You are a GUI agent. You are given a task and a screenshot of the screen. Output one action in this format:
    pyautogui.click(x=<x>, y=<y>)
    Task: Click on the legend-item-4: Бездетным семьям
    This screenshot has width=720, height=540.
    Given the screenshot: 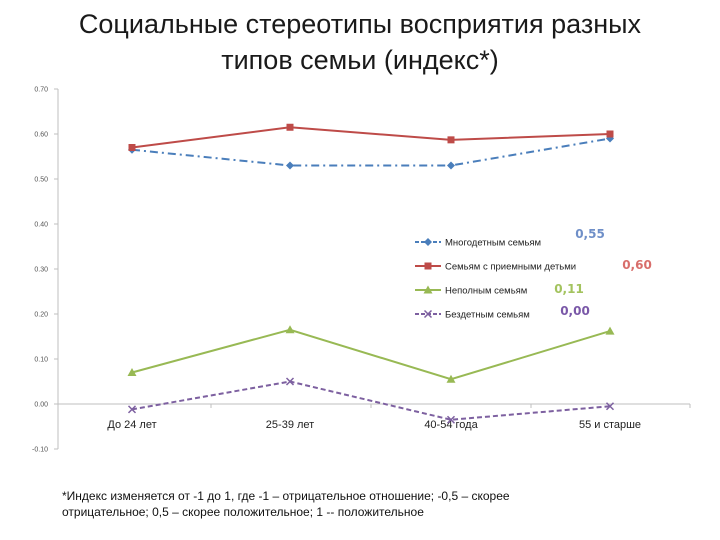 What is the action you would take?
    pyautogui.click(x=472, y=315)
    